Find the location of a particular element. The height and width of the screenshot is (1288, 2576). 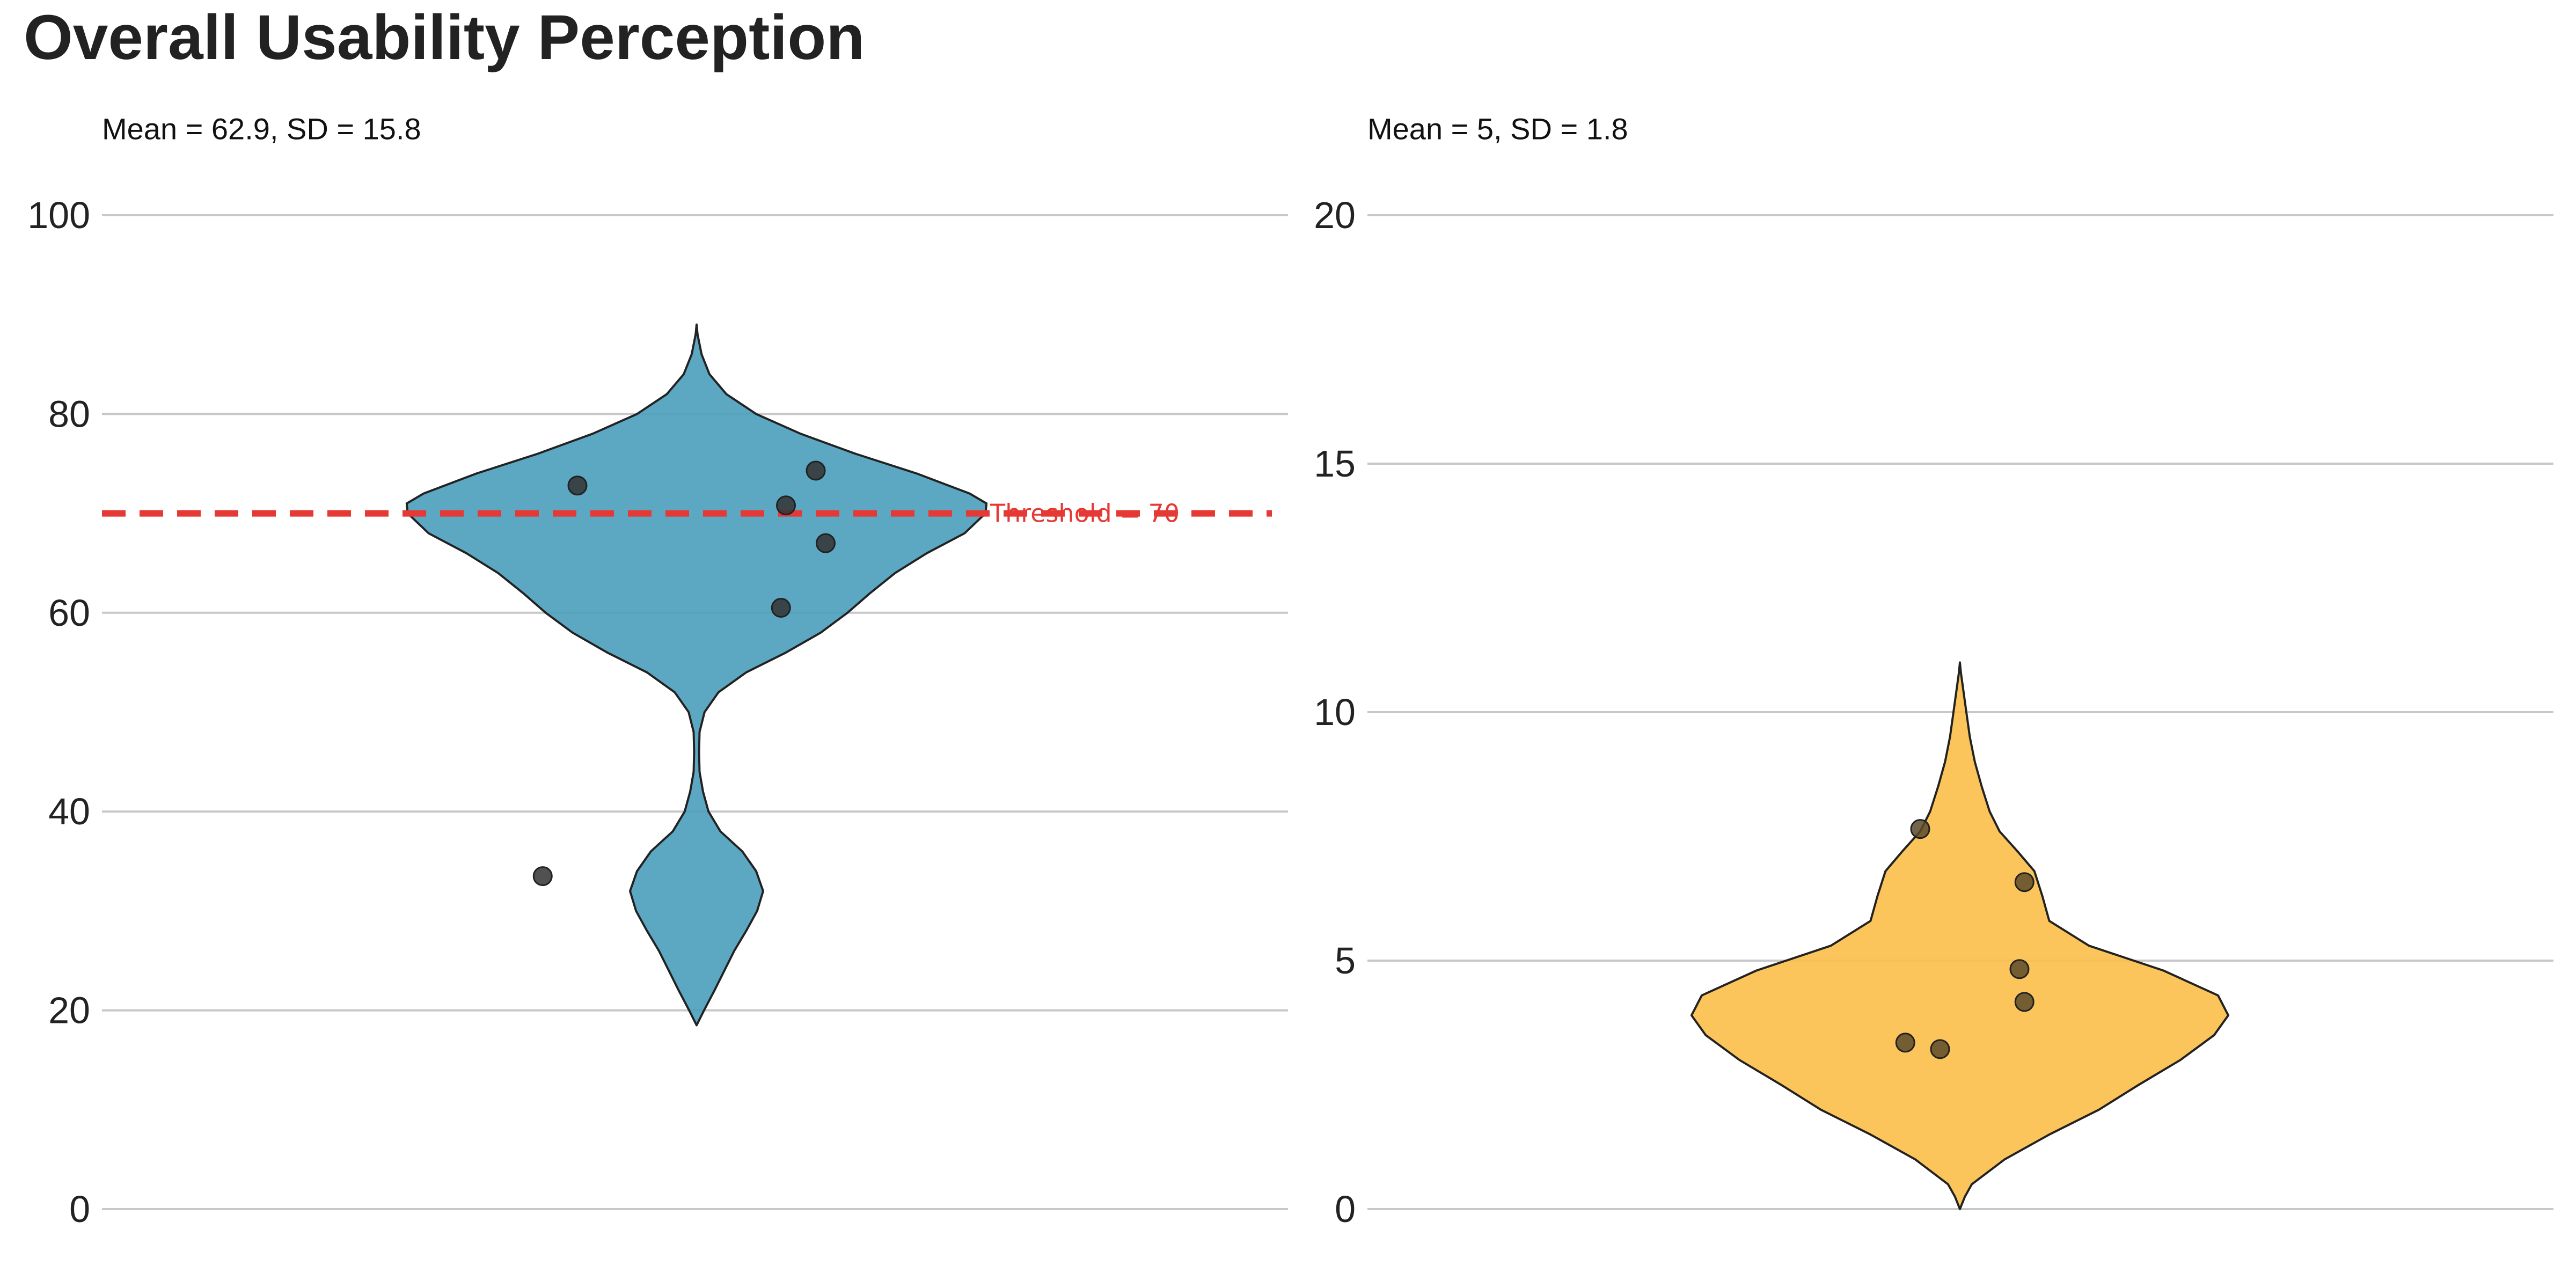

panel-subtitle: Mean = 62.9, SD = 15.8 is located at coordinates (261, 129).